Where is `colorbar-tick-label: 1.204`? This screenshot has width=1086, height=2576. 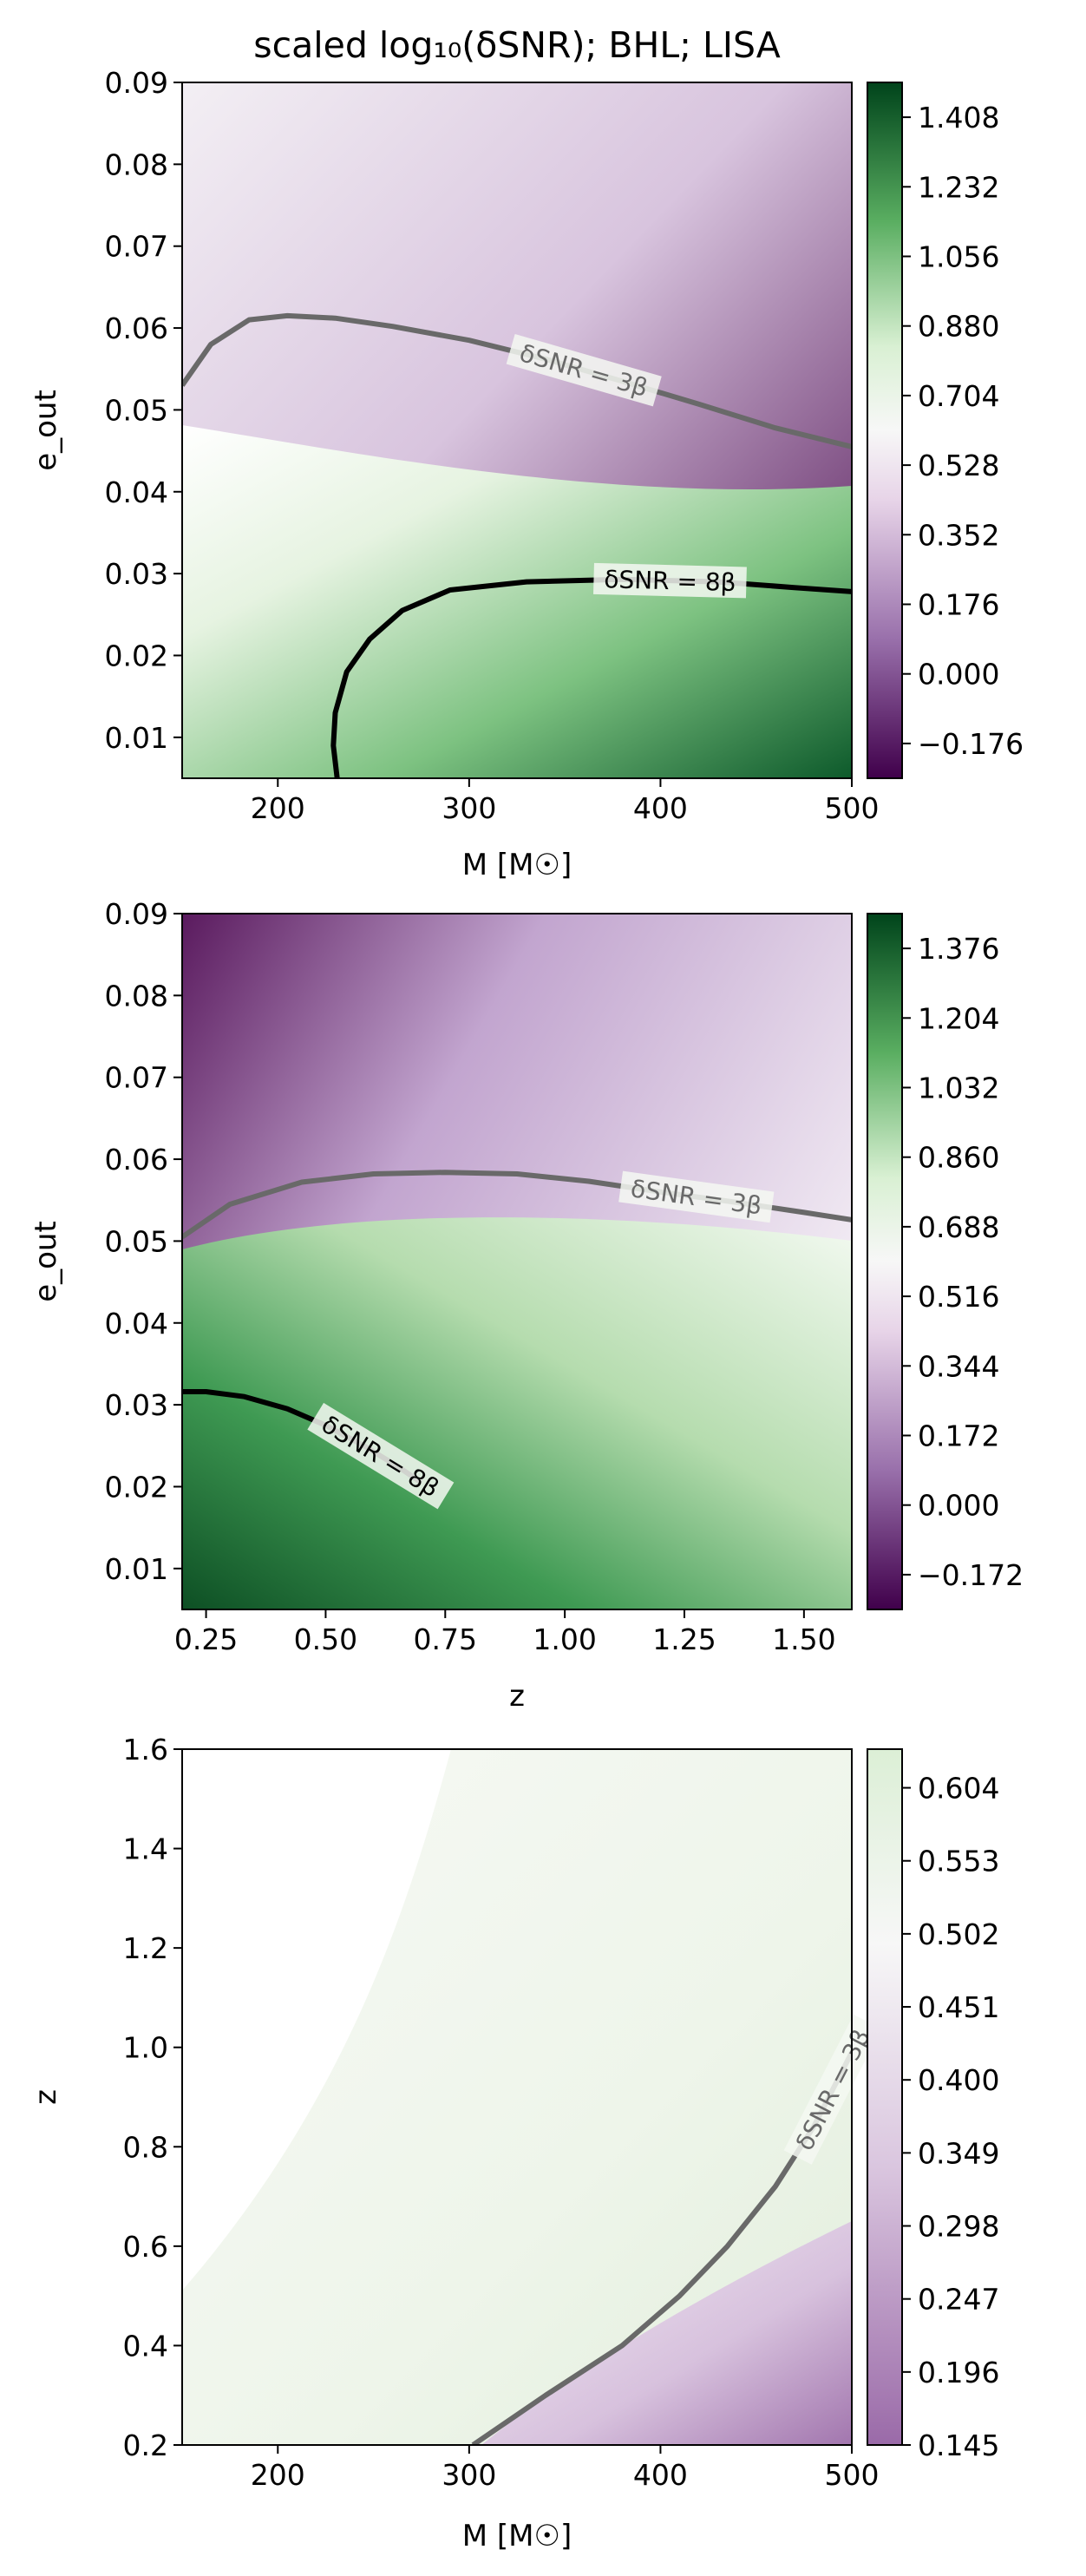 colorbar-tick-label: 1.204 is located at coordinates (958, 1018).